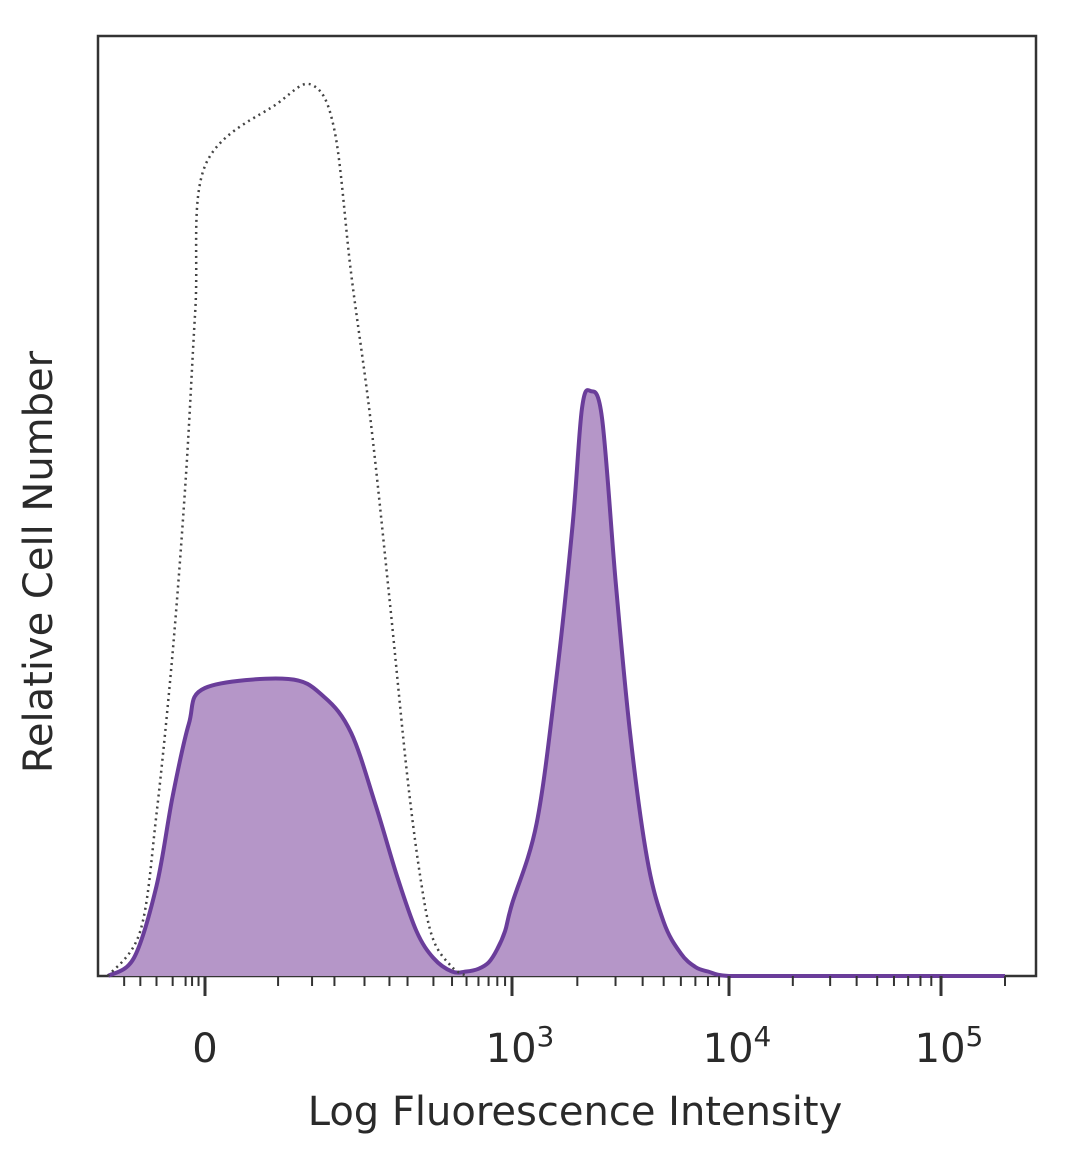 The image size is (1080, 1169). I want to click on x-tick-label-exponent: 3, so click(546, 1036).